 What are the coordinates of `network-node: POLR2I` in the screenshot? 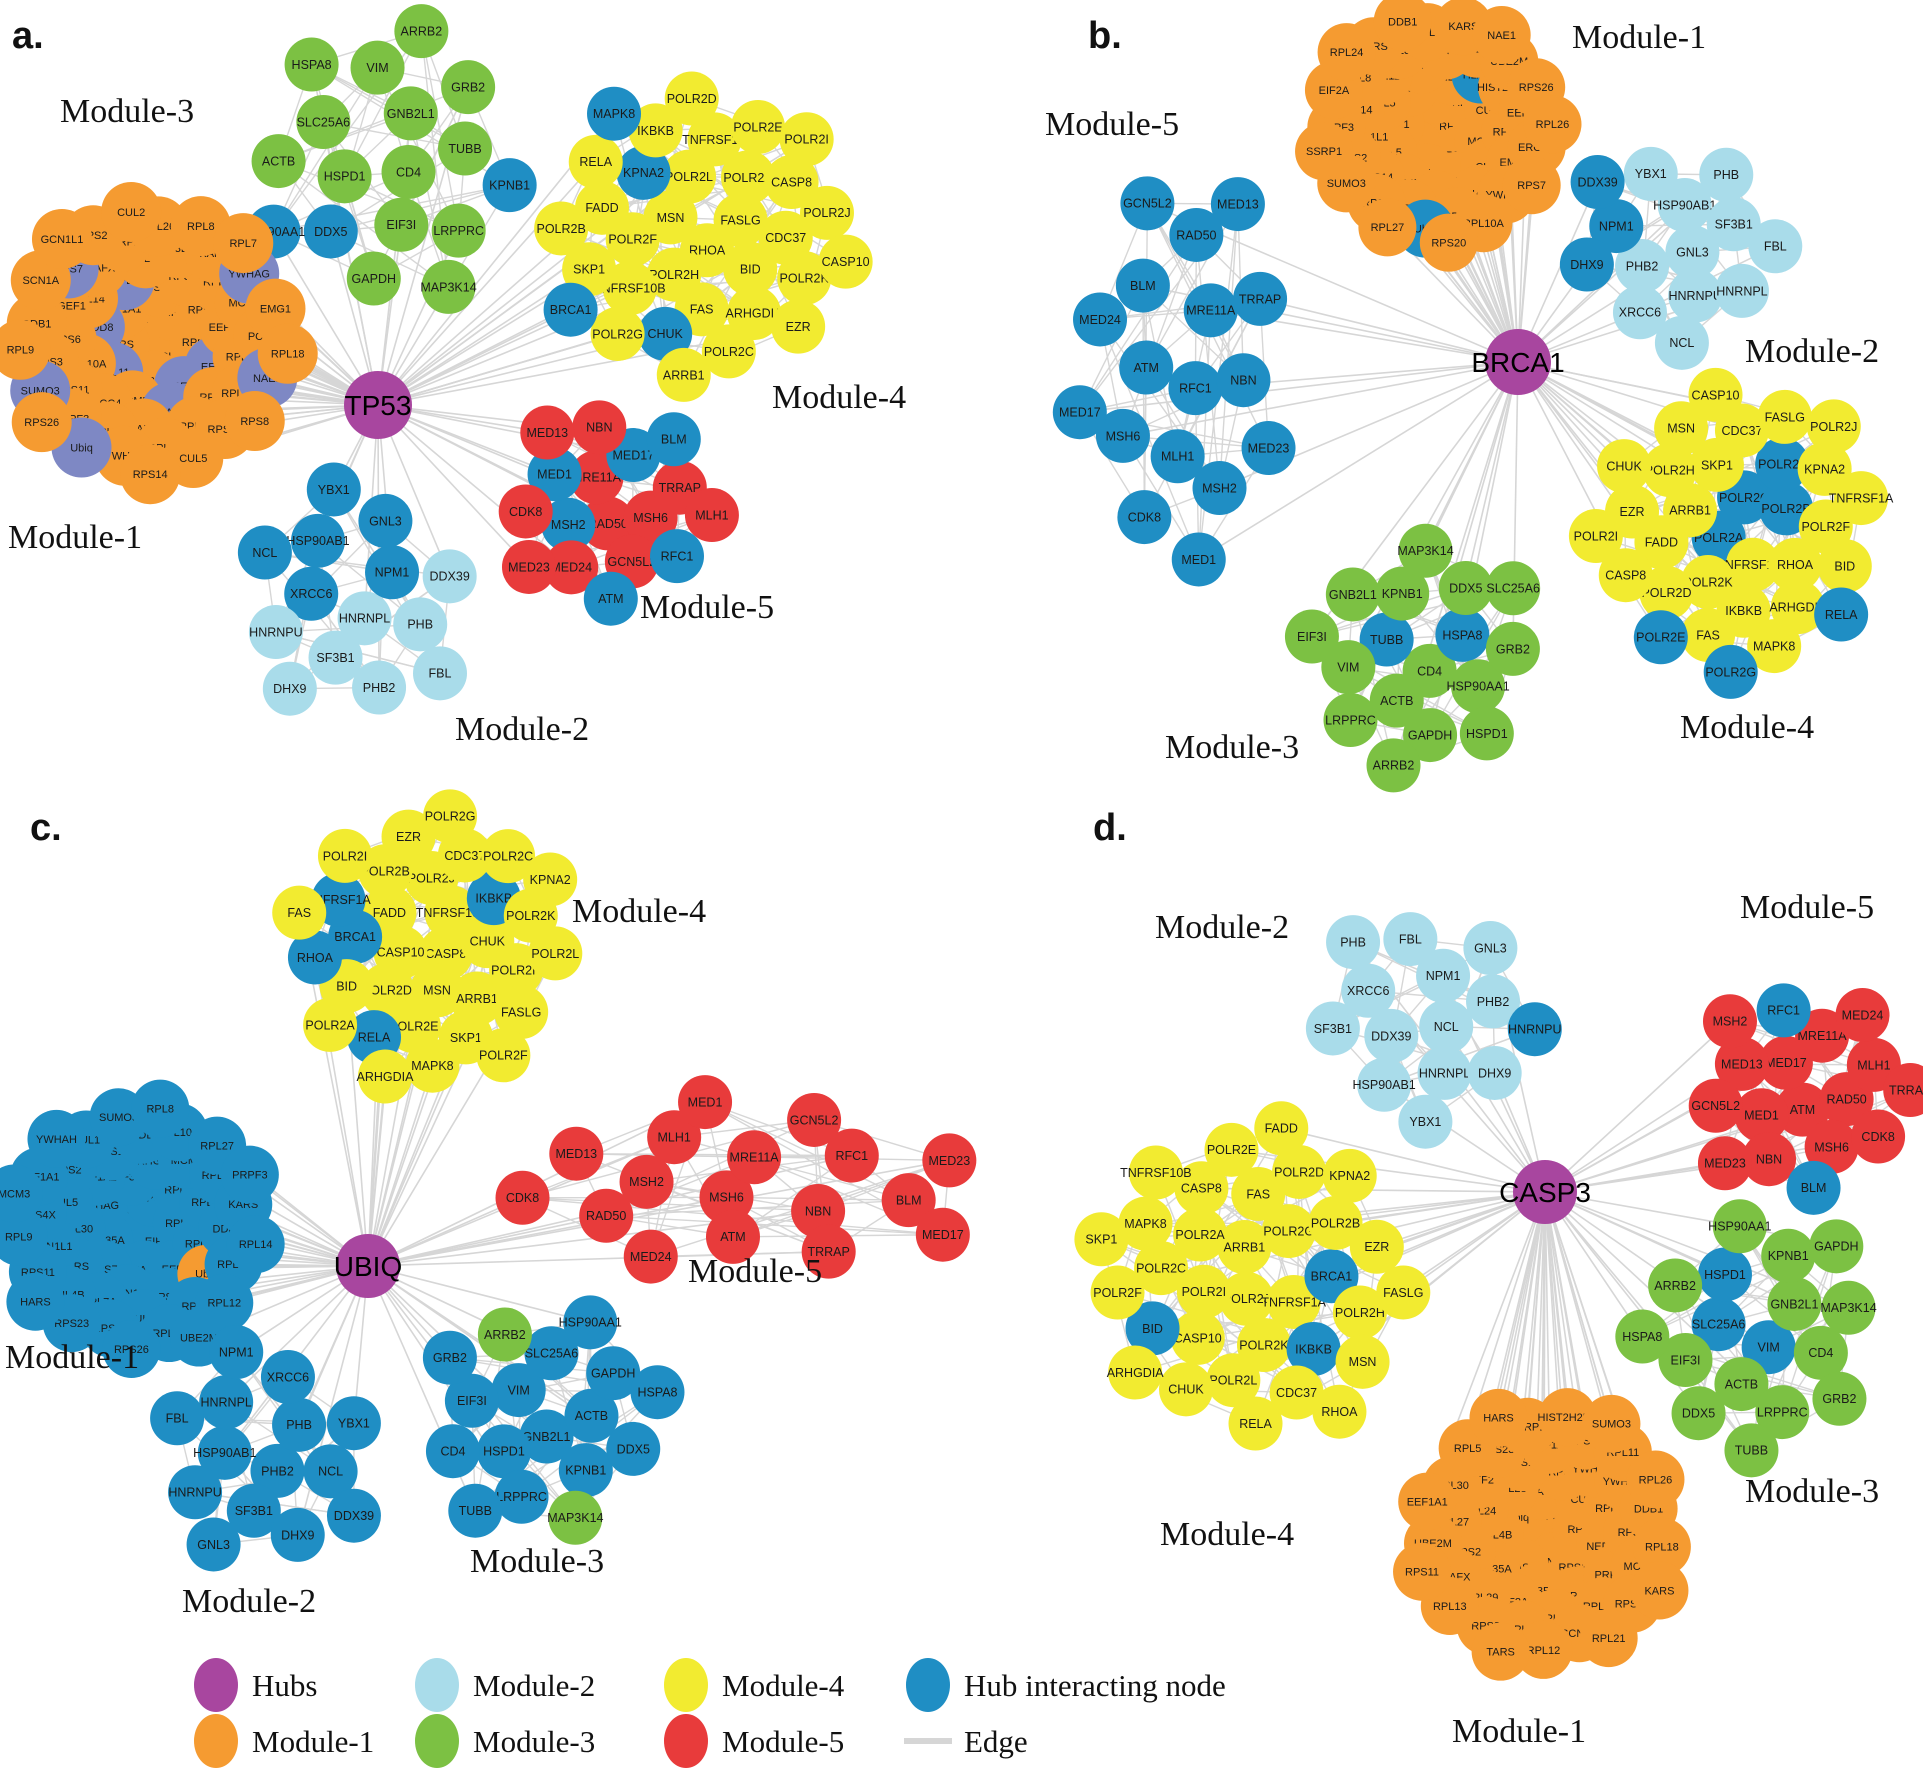 It's located at (1595, 536).